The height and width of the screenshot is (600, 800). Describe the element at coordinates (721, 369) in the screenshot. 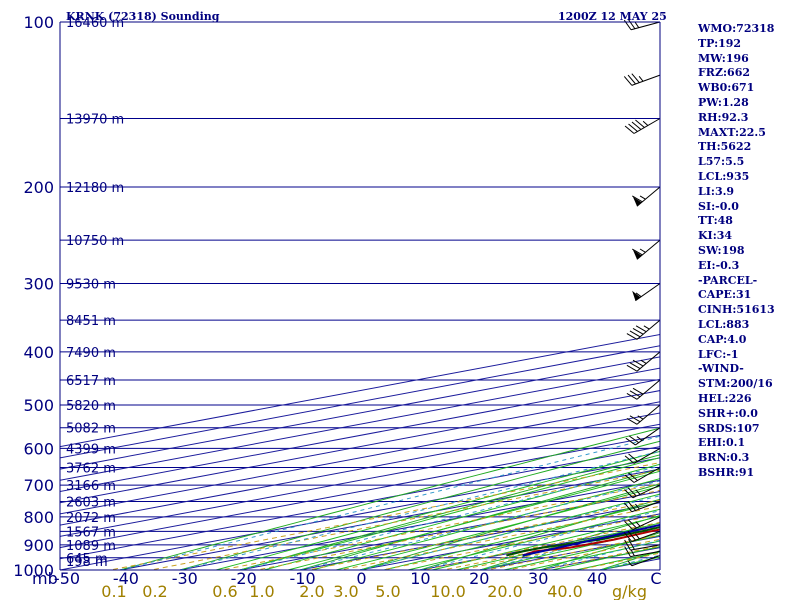

I see `index-item: -WIND-` at that location.